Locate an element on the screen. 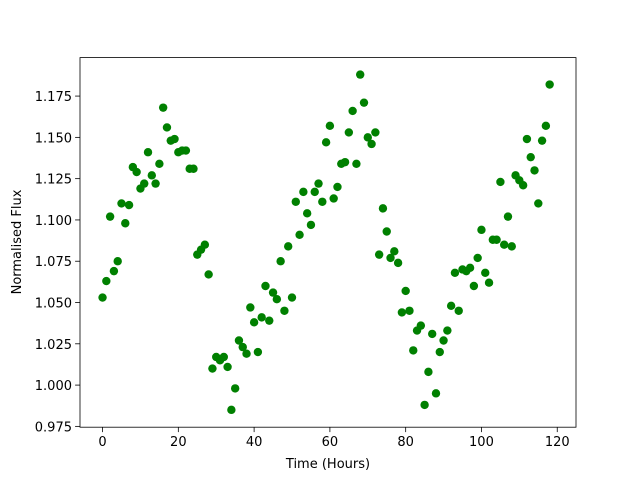 The height and width of the screenshot is (480, 640). y-tick-label: 1.150 is located at coordinates (53, 138).